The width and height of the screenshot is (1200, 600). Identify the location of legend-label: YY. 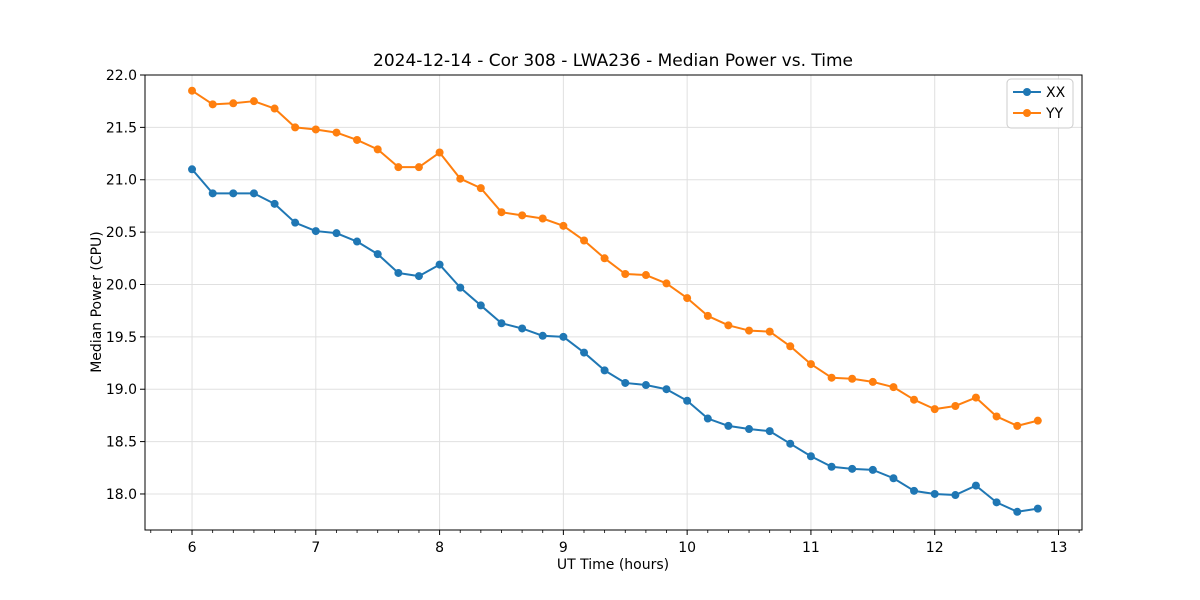
(1054, 114).